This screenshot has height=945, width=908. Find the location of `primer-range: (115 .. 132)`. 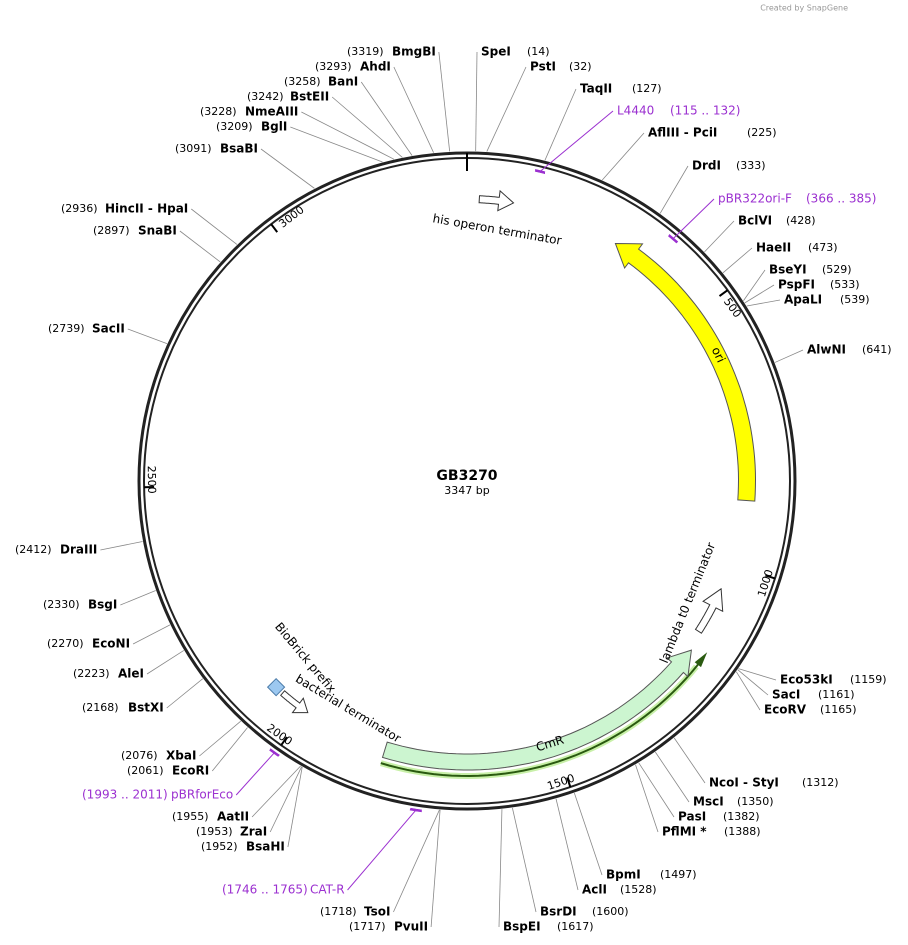

primer-range: (115 .. 132) is located at coordinates (705, 111).